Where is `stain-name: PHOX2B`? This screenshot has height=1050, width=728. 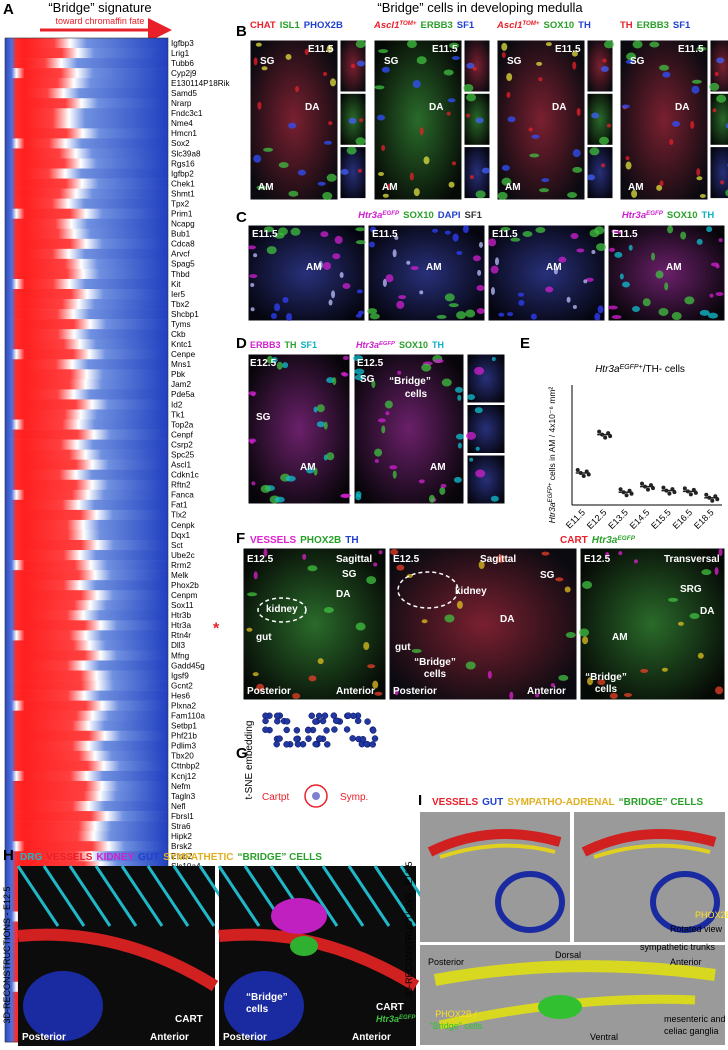 stain-name: PHOX2B is located at coordinates (323, 25).